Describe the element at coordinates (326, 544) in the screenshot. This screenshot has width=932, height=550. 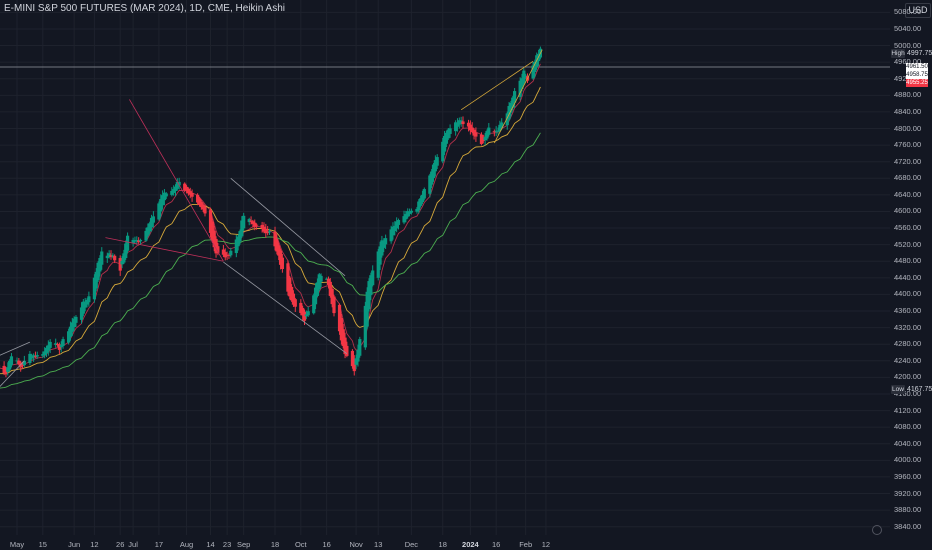
I see `x-tick-label: 16` at that location.